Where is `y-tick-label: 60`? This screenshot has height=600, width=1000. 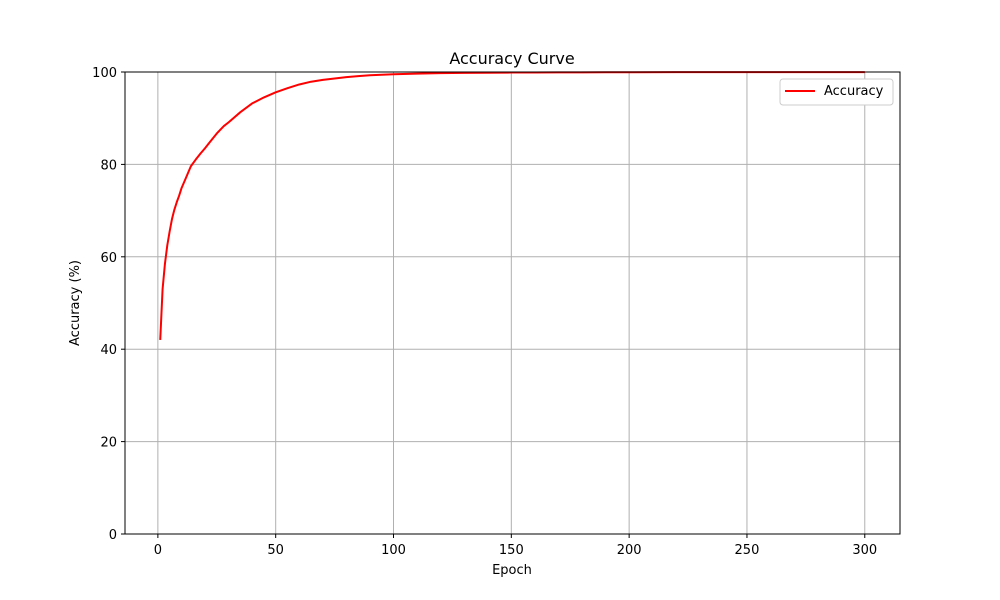
y-tick-label: 60 is located at coordinates (108, 258).